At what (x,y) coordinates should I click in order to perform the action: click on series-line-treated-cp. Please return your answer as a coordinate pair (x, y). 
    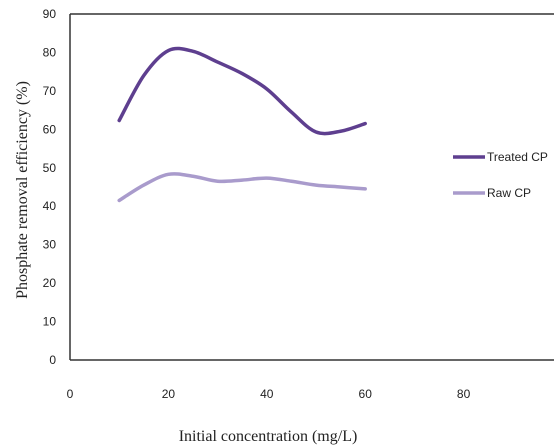
    Looking at the image, I should click on (242, 91).